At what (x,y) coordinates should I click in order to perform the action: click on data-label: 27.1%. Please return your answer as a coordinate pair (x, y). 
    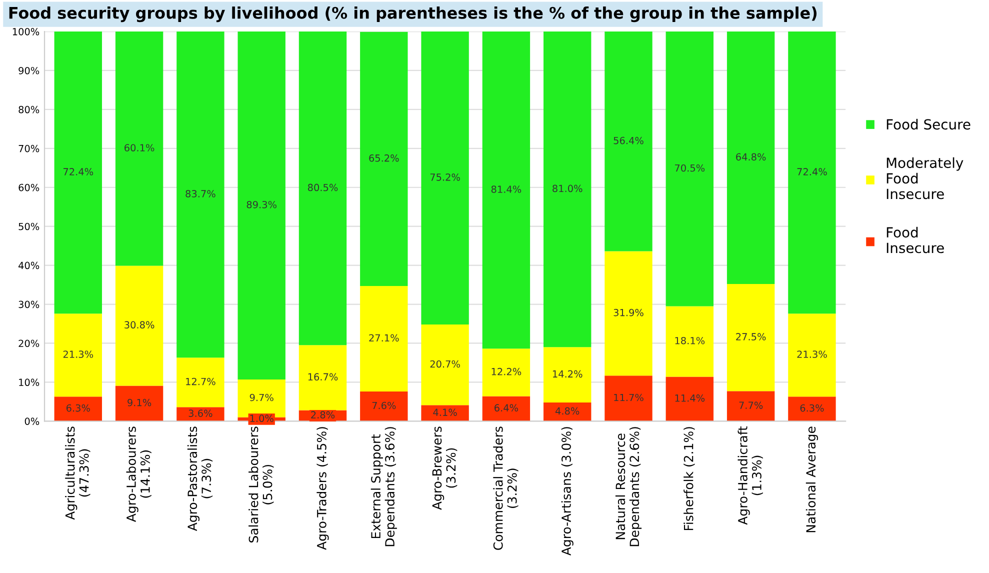
    Looking at the image, I should click on (384, 338).